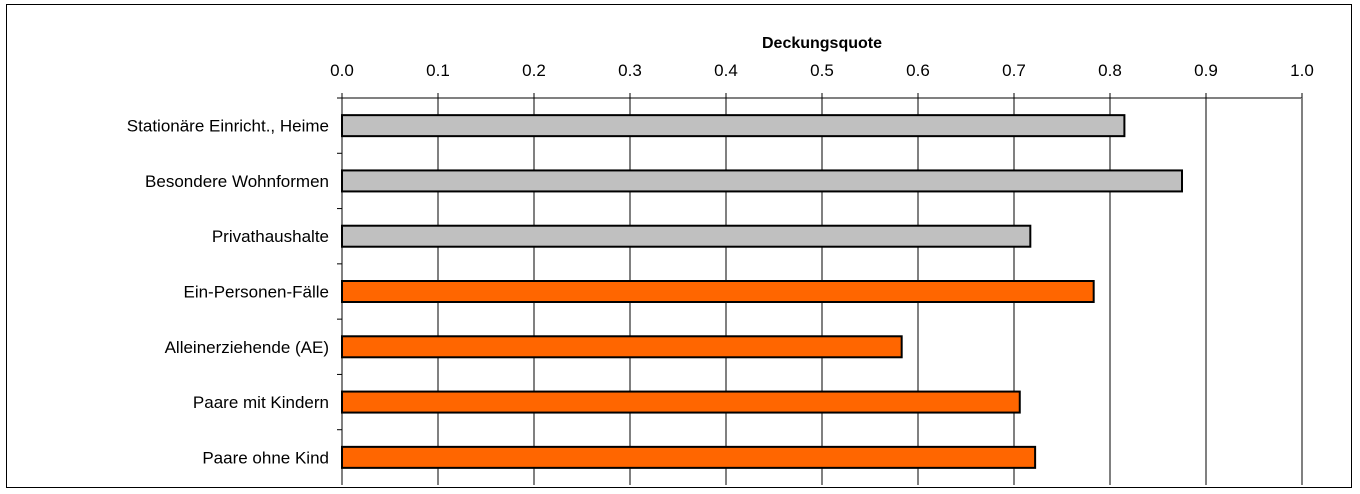 The width and height of the screenshot is (1360, 494). Describe the element at coordinates (726, 70) in the screenshot. I see `x-tick-label: 0.4` at that location.